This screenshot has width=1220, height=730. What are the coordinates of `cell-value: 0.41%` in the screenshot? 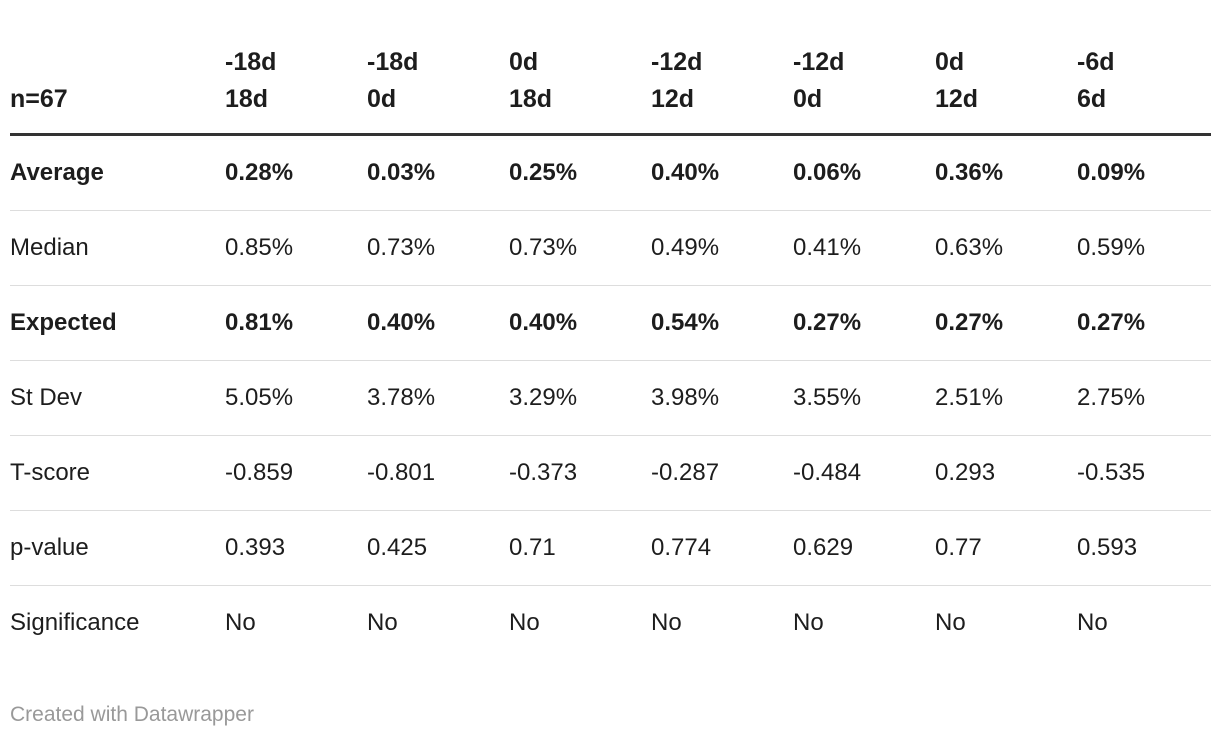 It's located at (864, 248).